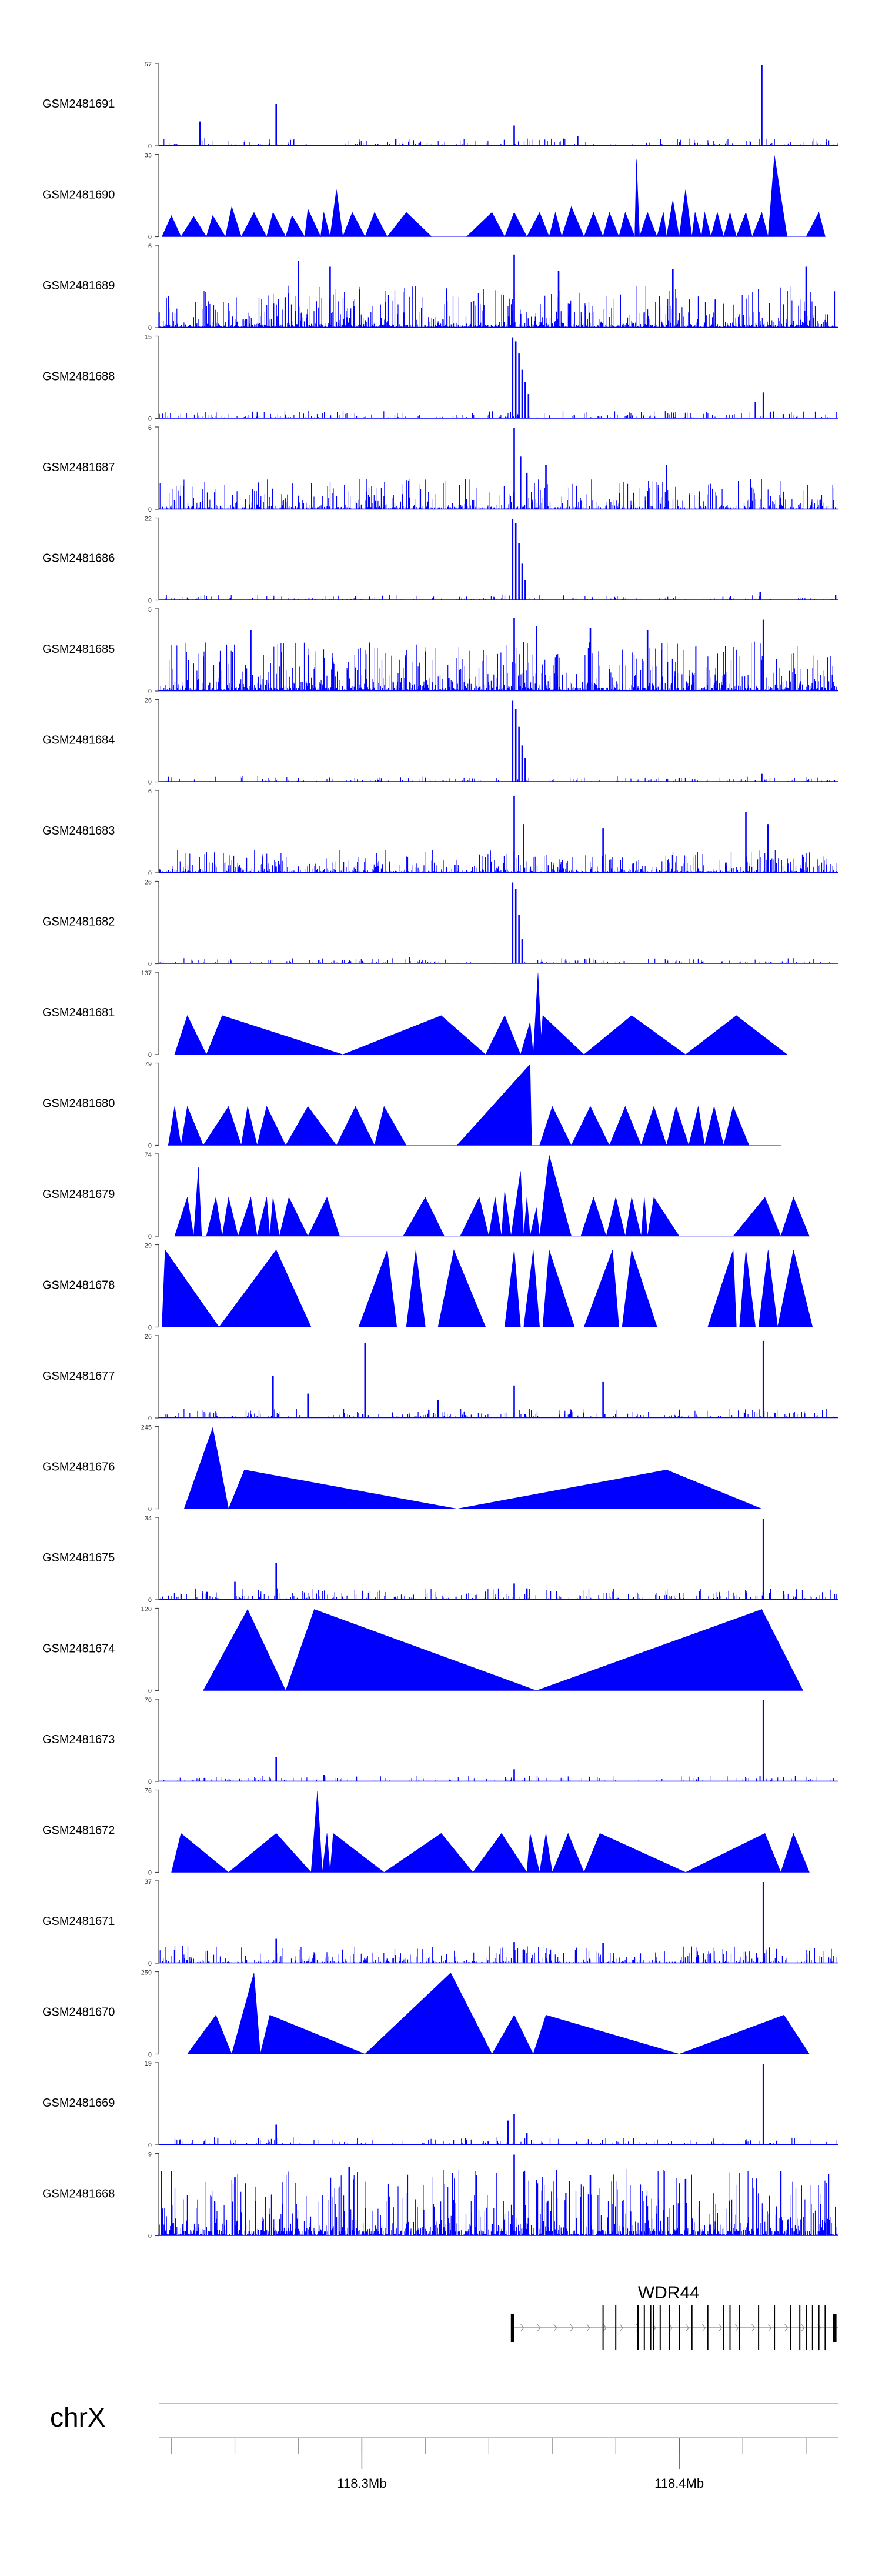 The height and width of the screenshot is (2576, 882). What do you see at coordinates (148, 64) in the screenshot?
I see `y-max-label: 57` at bounding box center [148, 64].